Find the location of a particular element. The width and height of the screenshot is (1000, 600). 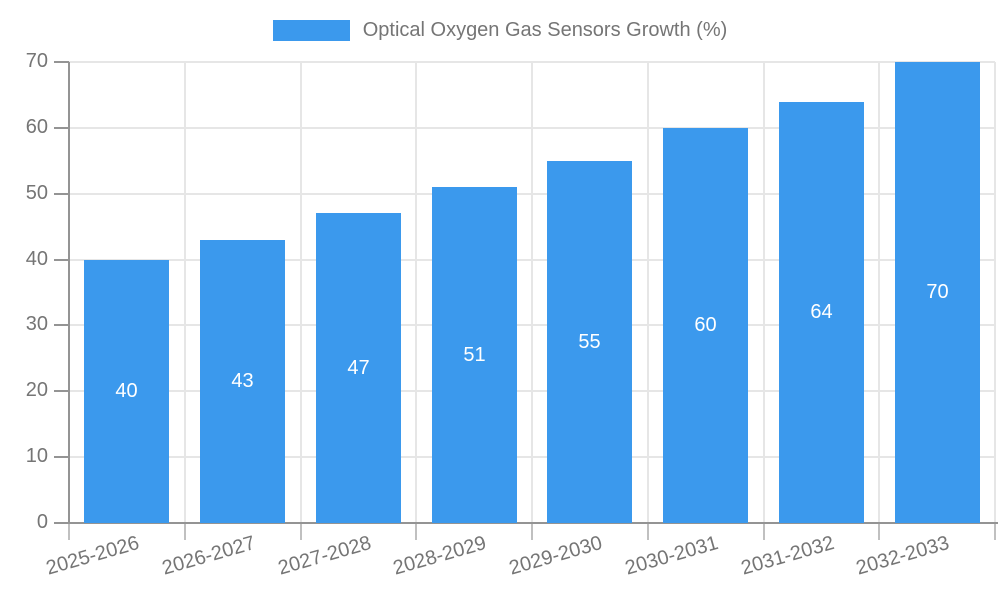

x-axis-label: 2026-2027 is located at coordinates (208, 556).